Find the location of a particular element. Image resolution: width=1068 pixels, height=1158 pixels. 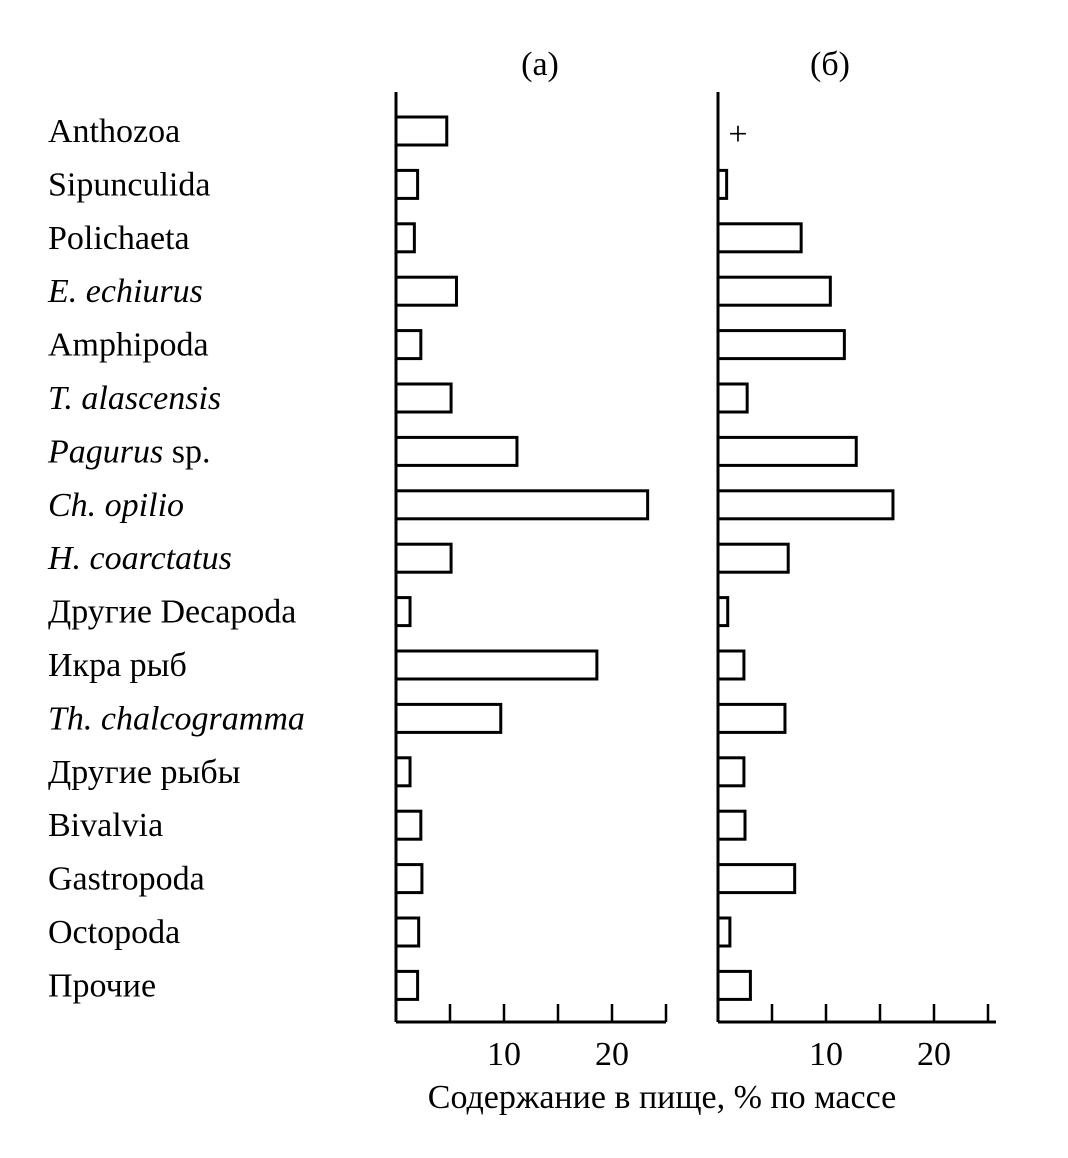

category-label-8: Ch. opilio is located at coordinates (116, 505).